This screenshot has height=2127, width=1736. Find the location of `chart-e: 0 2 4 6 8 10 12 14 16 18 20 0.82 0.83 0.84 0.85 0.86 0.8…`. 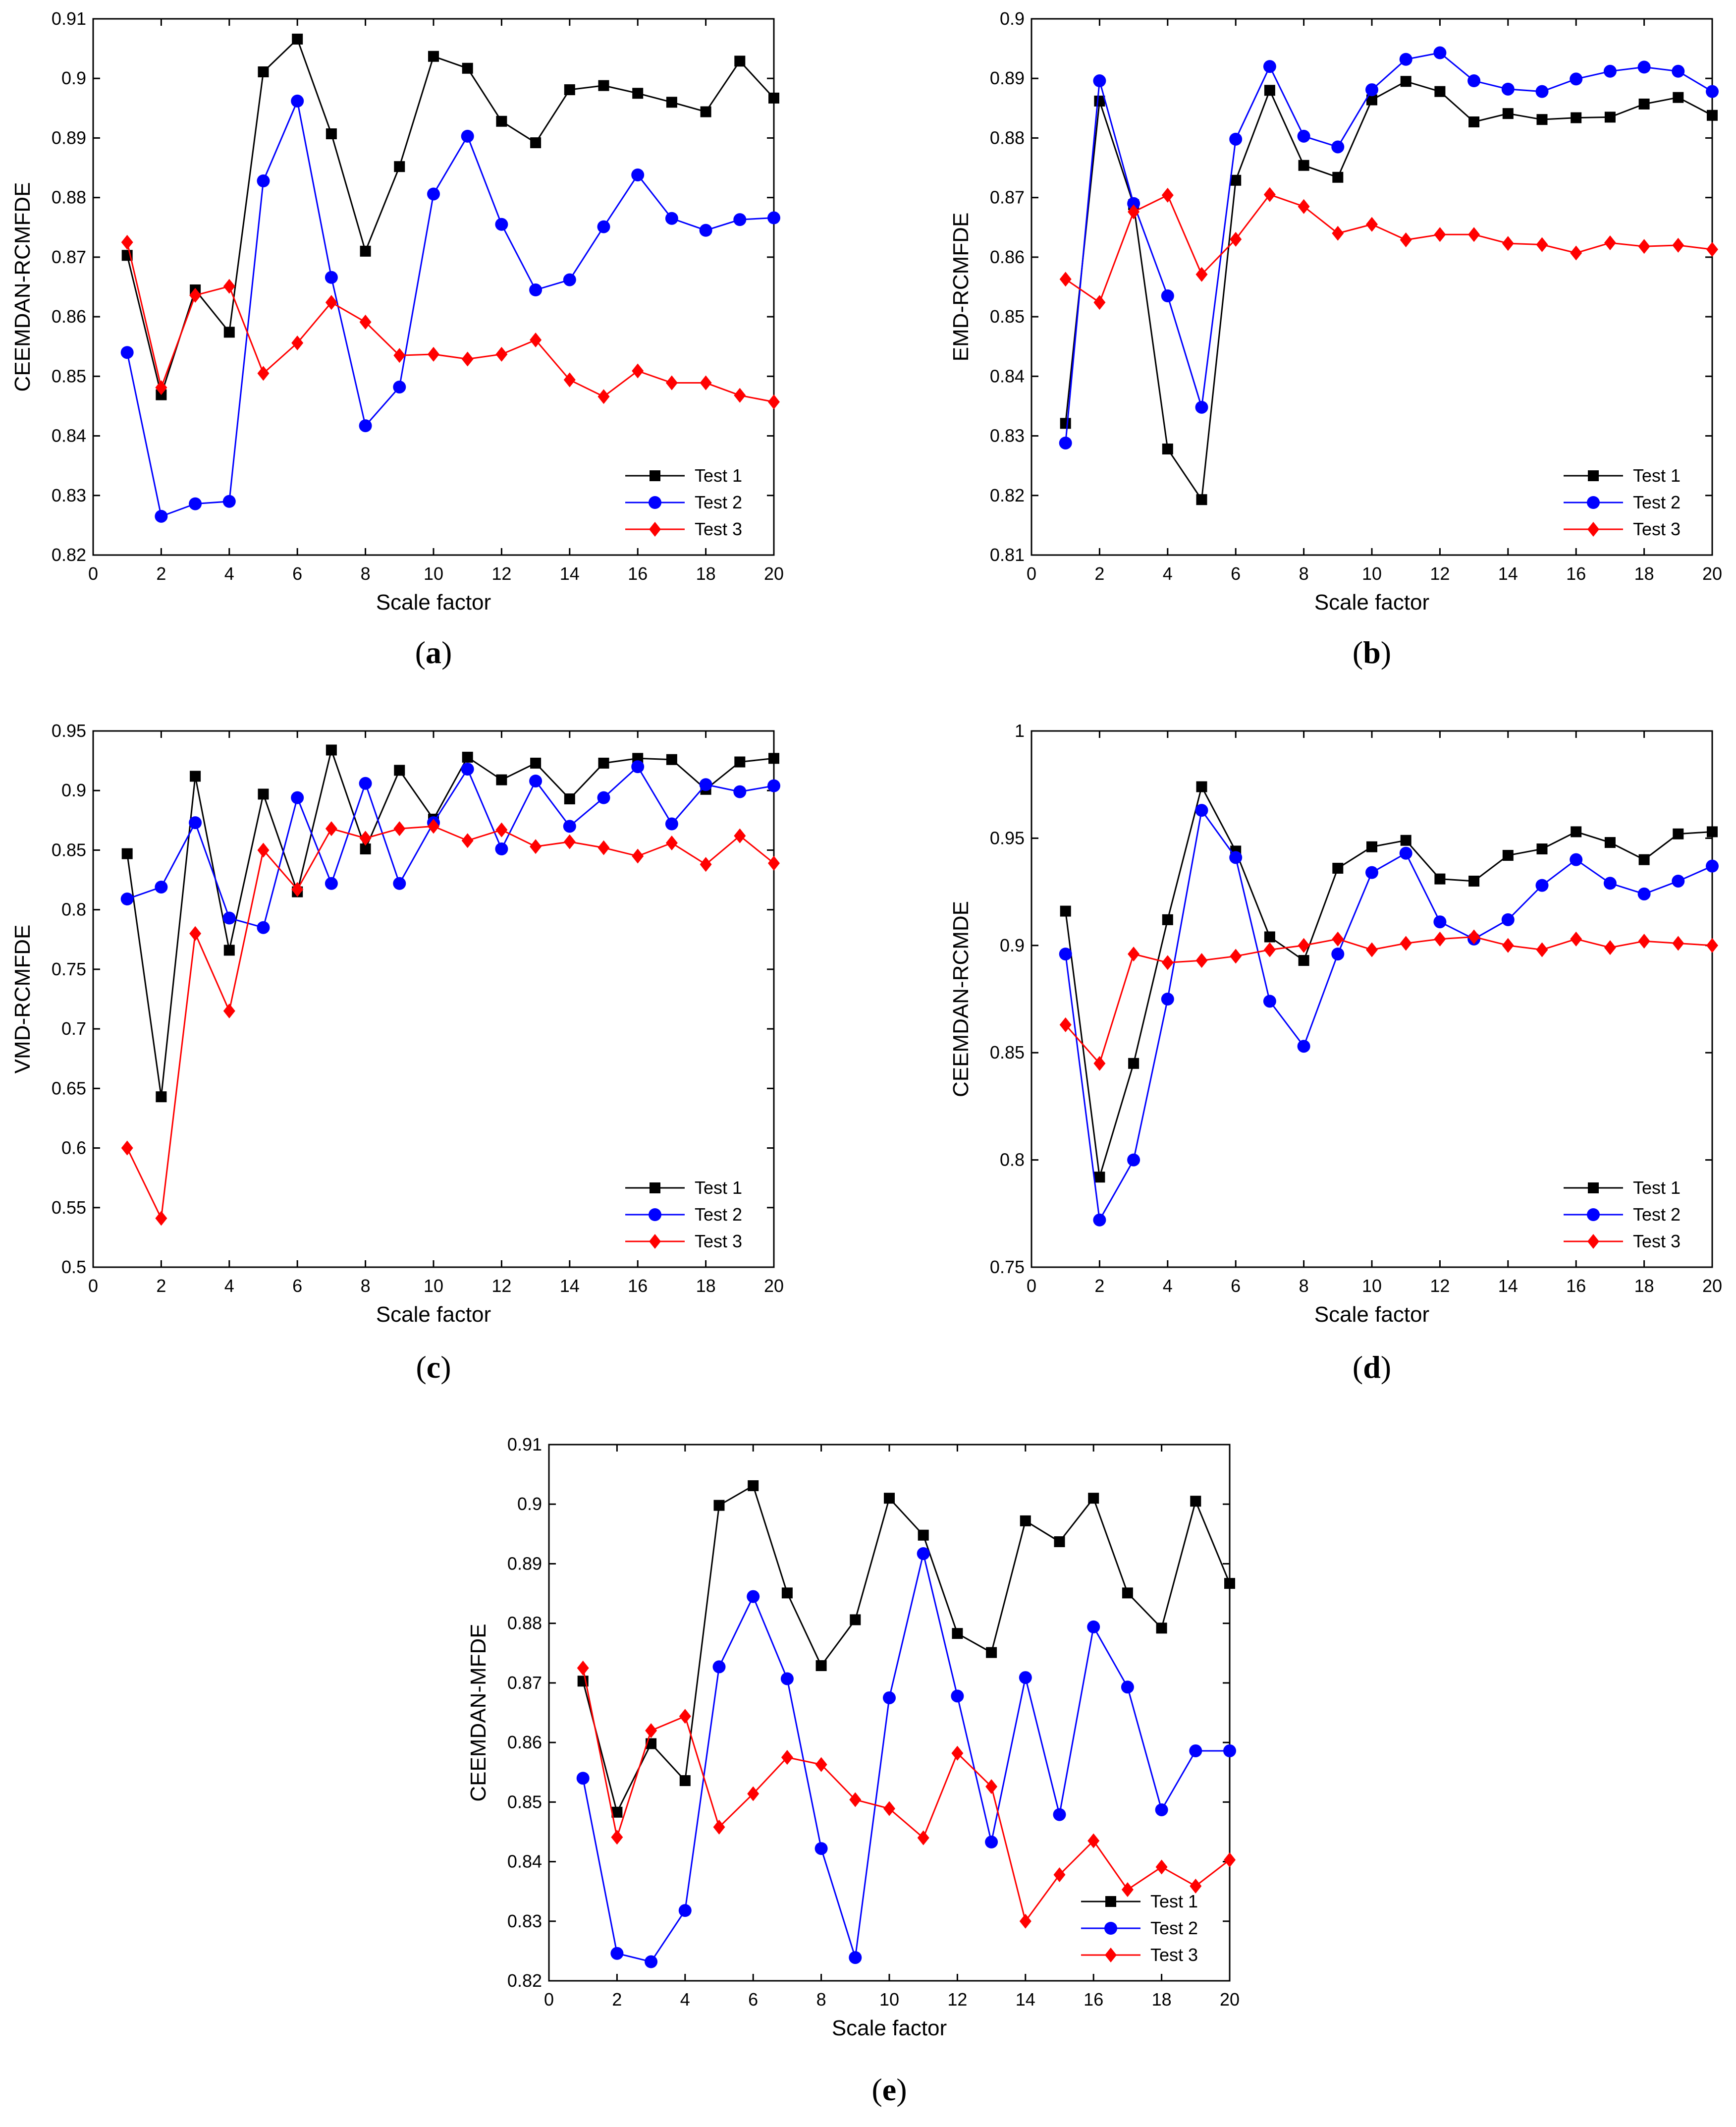

chart-e: 0 2 4 6 8 10 12 14 16 18 20 0.82 0.83 0.84 0.85 0.86 0.8… is located at coordinates (853, 1771).